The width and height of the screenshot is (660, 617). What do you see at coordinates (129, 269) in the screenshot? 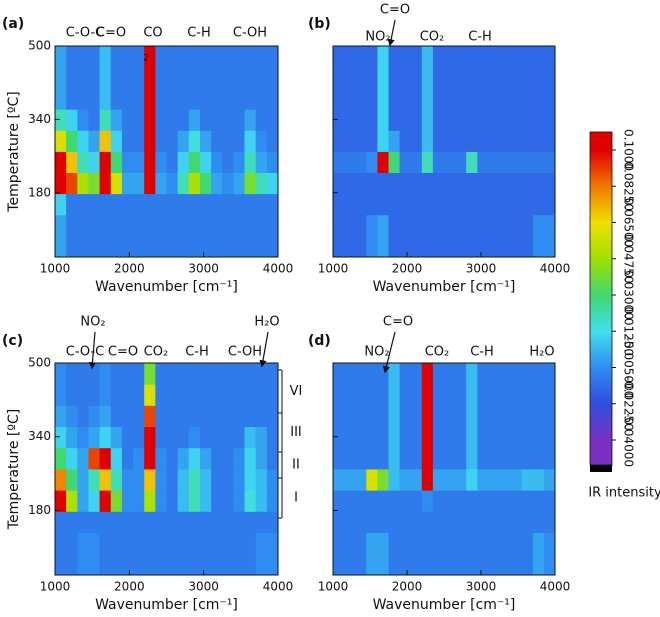
I see `x-tick-label: 2000` at bounding box center [129, 269].